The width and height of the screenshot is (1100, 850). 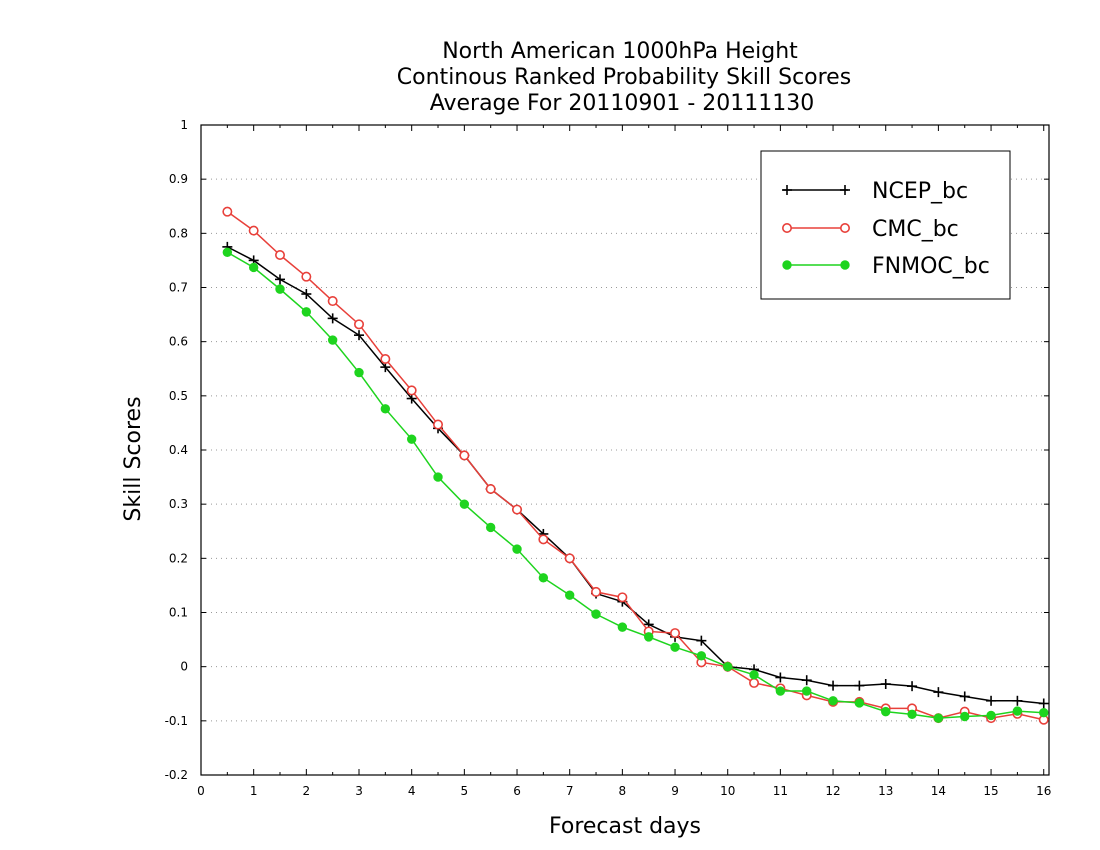 What do you see at coordinates (178, 396) in the screenshot?
I see `y-tick-label: 0.5` at bounding box center [178, 396].